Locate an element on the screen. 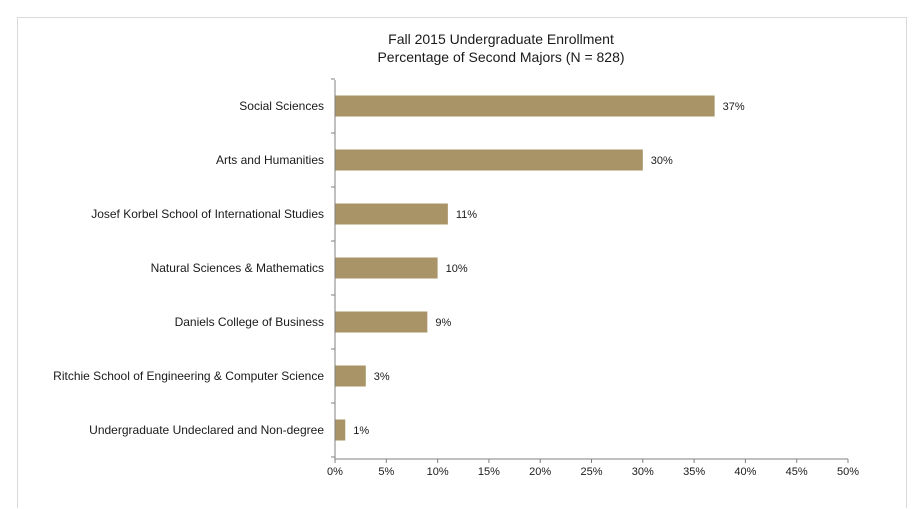 This screenshot has width=912, height=509. category-label: Undergraduate Undeclared and Non-degree is located at coordinates (206, 430).